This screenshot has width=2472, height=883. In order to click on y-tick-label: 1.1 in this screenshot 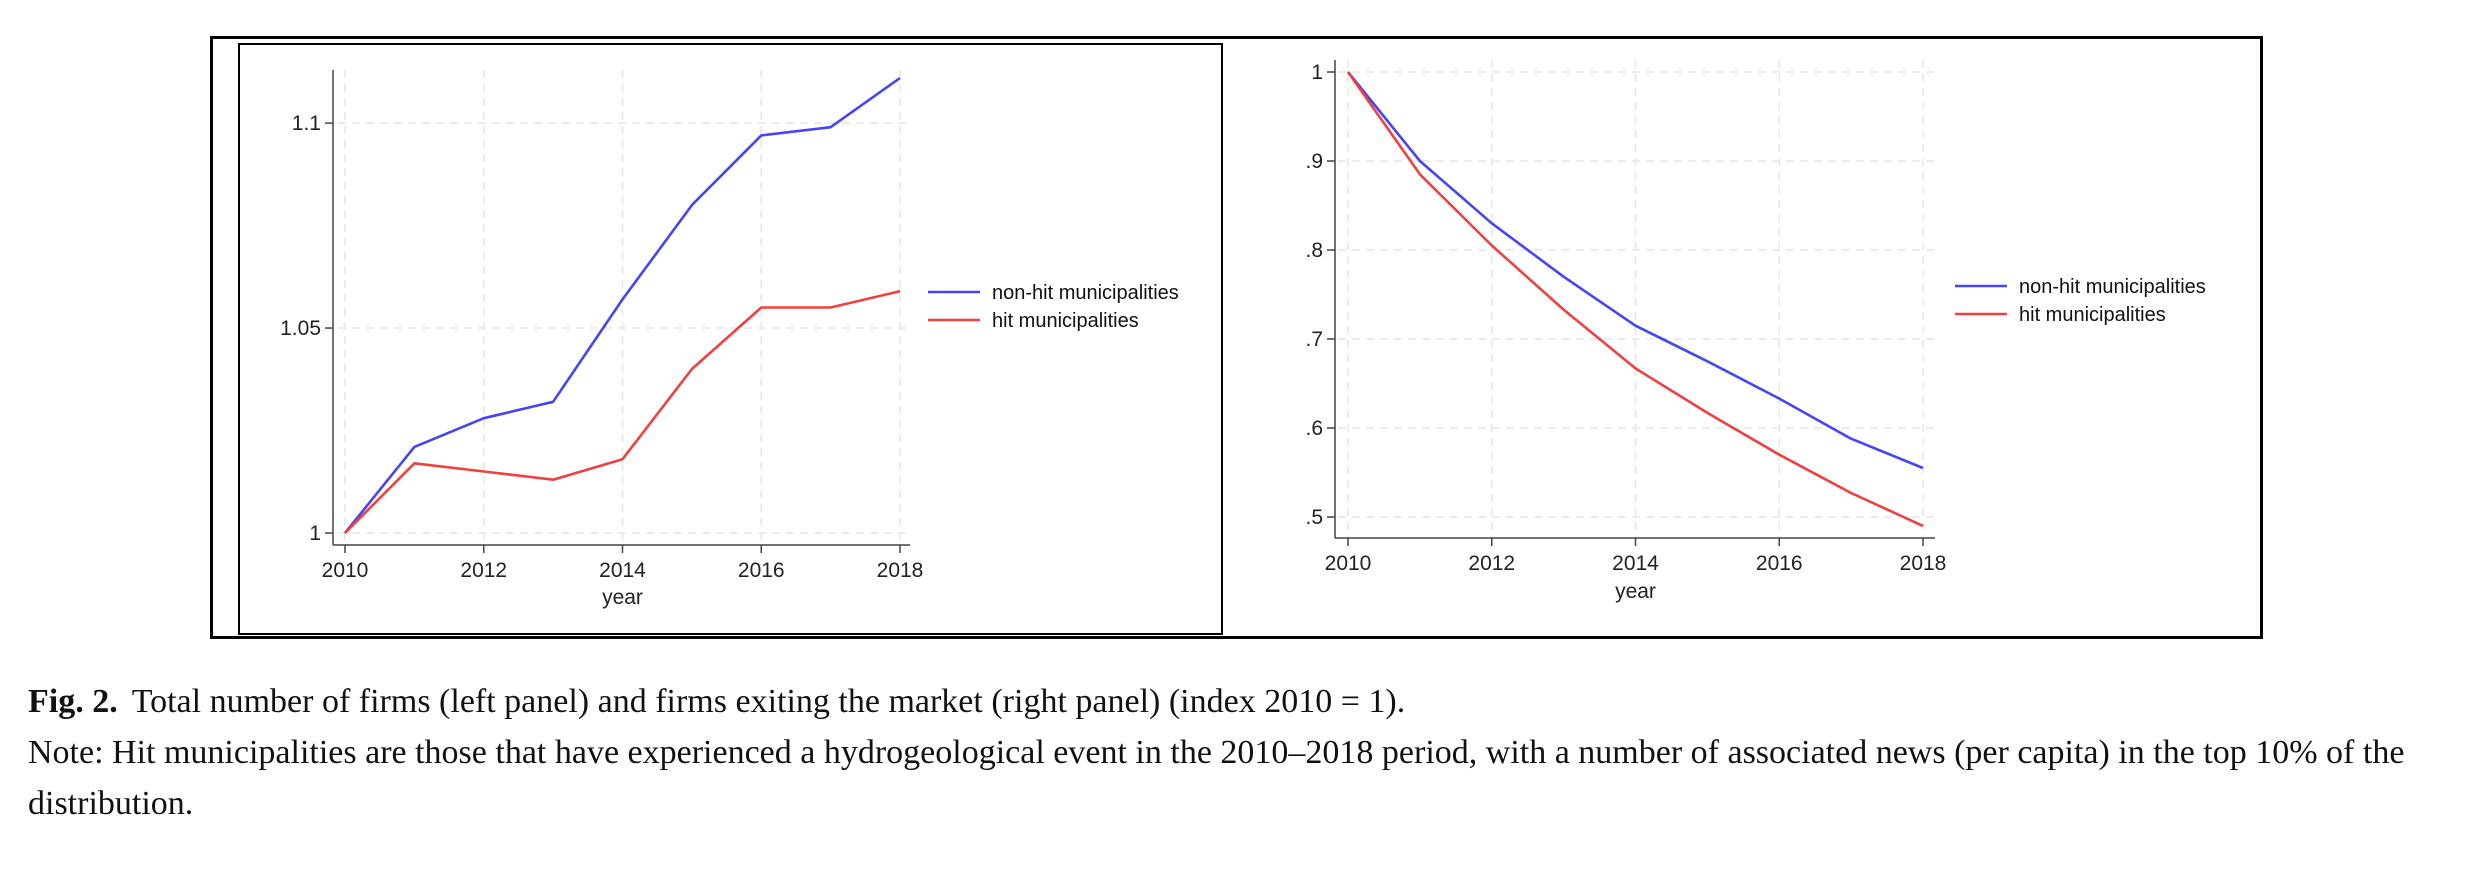, I will do `click(306, 123)`.